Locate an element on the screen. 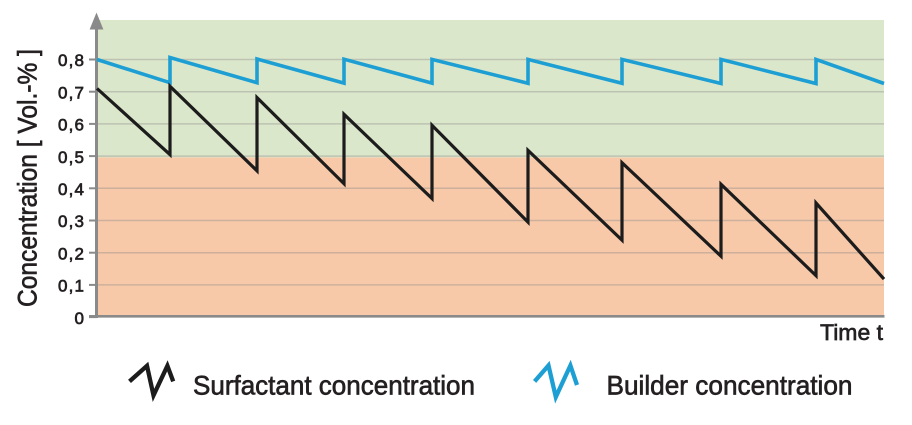 The width and height of the screenshot is (912, 425). svg-text: 0,5 is located at coordinates (71, 157).